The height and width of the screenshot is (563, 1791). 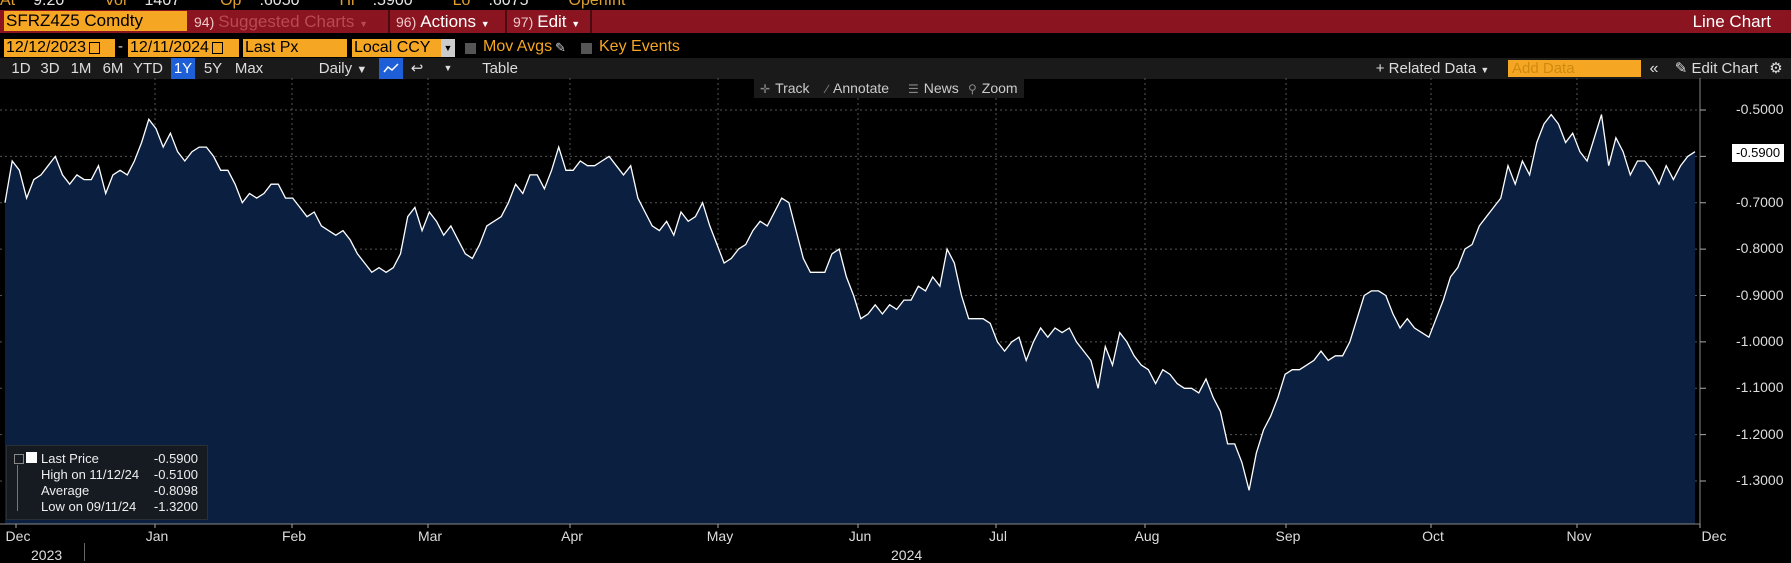 What do you see at coordinates (84, 552) in the screenshot?
I see `year-divider` at bounding box center [84, 552].